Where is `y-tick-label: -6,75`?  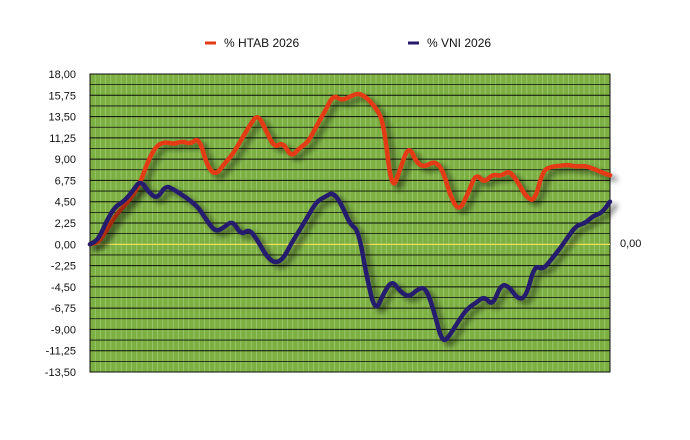
y-tick-label: -6,75 is located at coordinates (63, 309).